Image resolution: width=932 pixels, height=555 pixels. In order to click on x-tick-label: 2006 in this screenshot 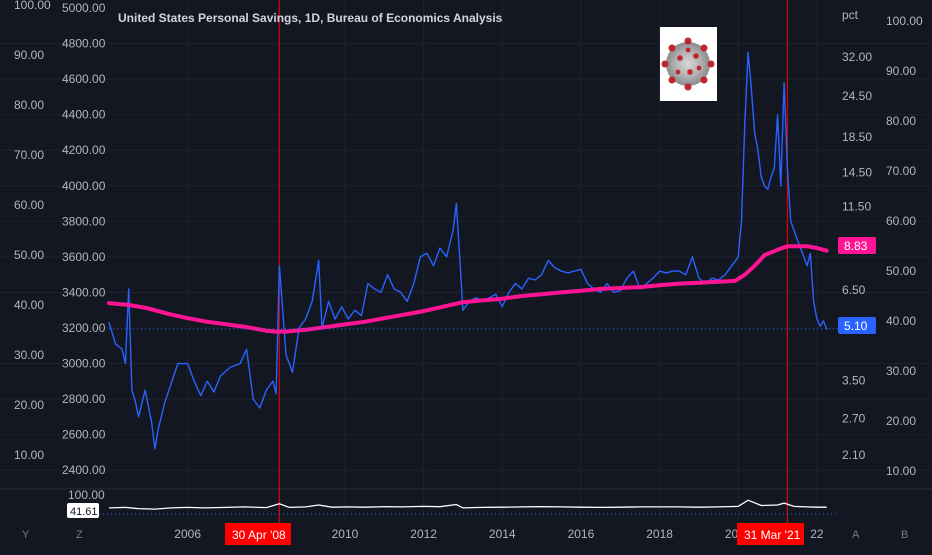, I will do `click(187, 534)`.